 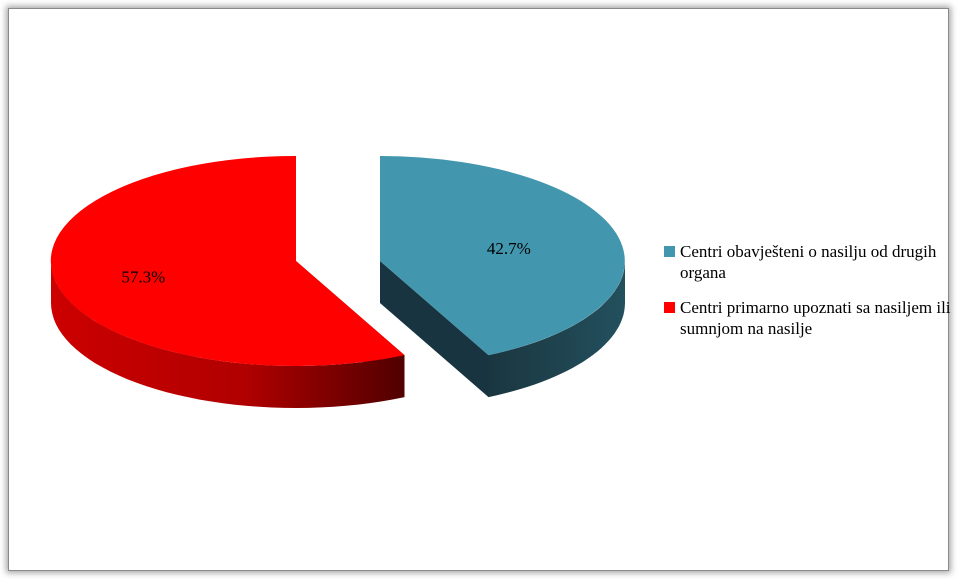 I want to click on blue-slice-cut-face, so click(x=434, y=329).